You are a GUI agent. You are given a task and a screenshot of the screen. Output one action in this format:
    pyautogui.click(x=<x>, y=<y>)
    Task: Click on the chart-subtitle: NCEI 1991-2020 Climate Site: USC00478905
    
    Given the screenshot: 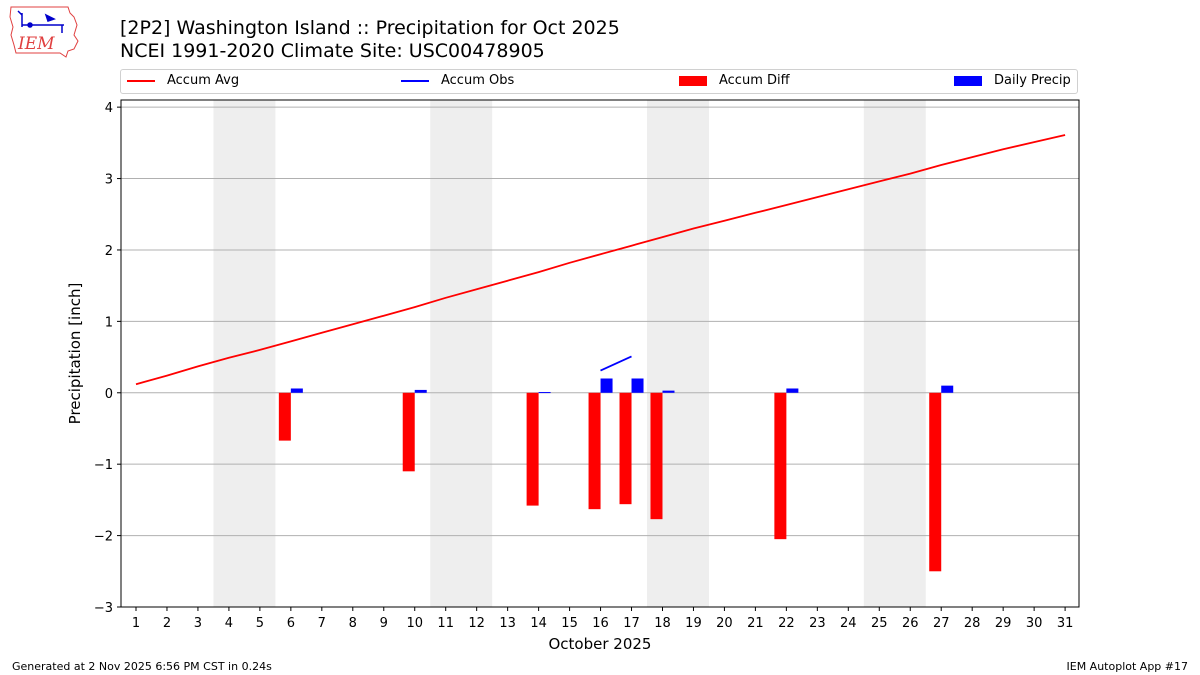 What is the action you would take?
    pyautogui.click(x=332, y=51)
    